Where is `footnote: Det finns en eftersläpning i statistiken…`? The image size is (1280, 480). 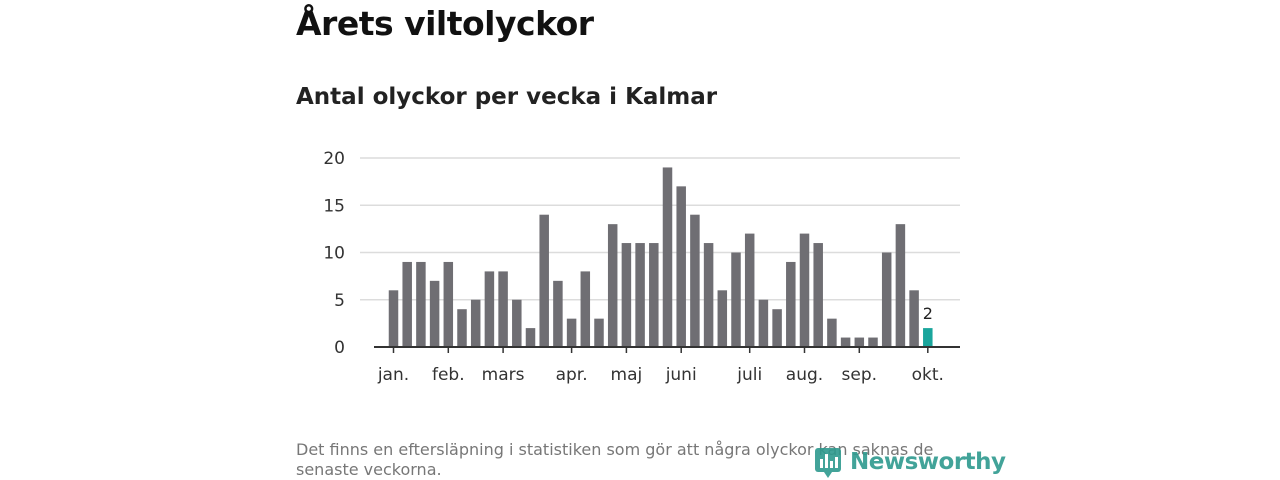 footnote: Det finns en eftersläpning i statistiken… is located at coordinates (615, 459).